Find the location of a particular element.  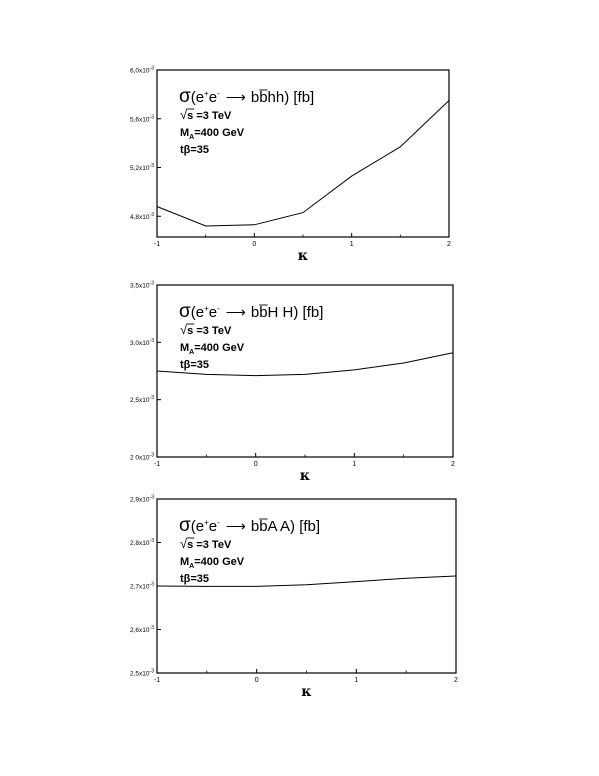

title-text: H H) [fb] is located at coordinates (296, 312).